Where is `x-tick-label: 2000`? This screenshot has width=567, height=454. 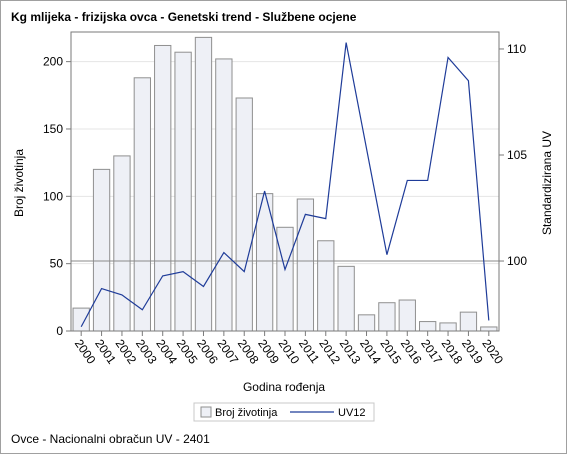
x-tick-label: 2000 is located at coordinates (85, 352).